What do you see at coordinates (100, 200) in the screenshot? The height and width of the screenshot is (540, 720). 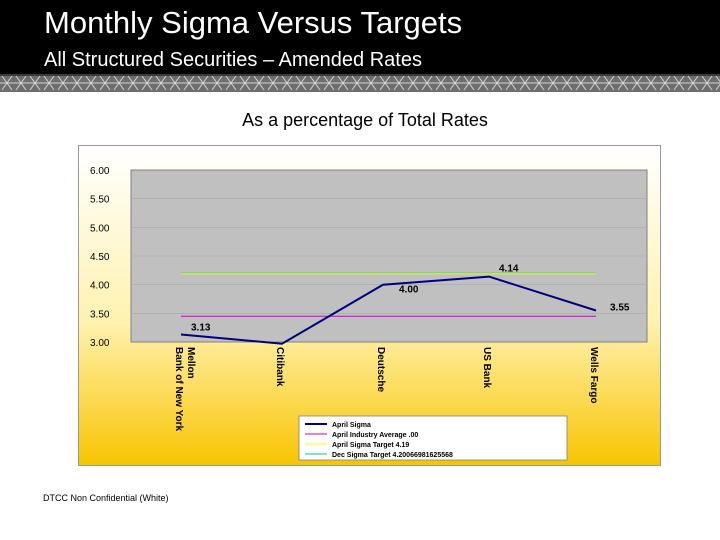 I see `y-tick-label: 5.50` at bounding box center [100, 200].